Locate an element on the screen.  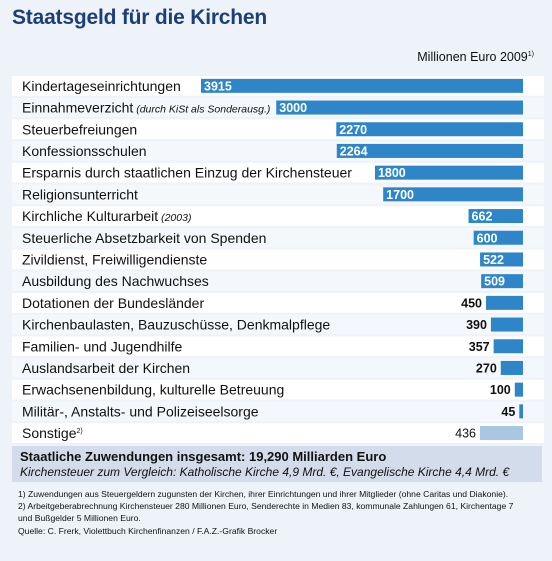
category-label: Kindertageseinrichtungen is located at coordinates (101, 86).